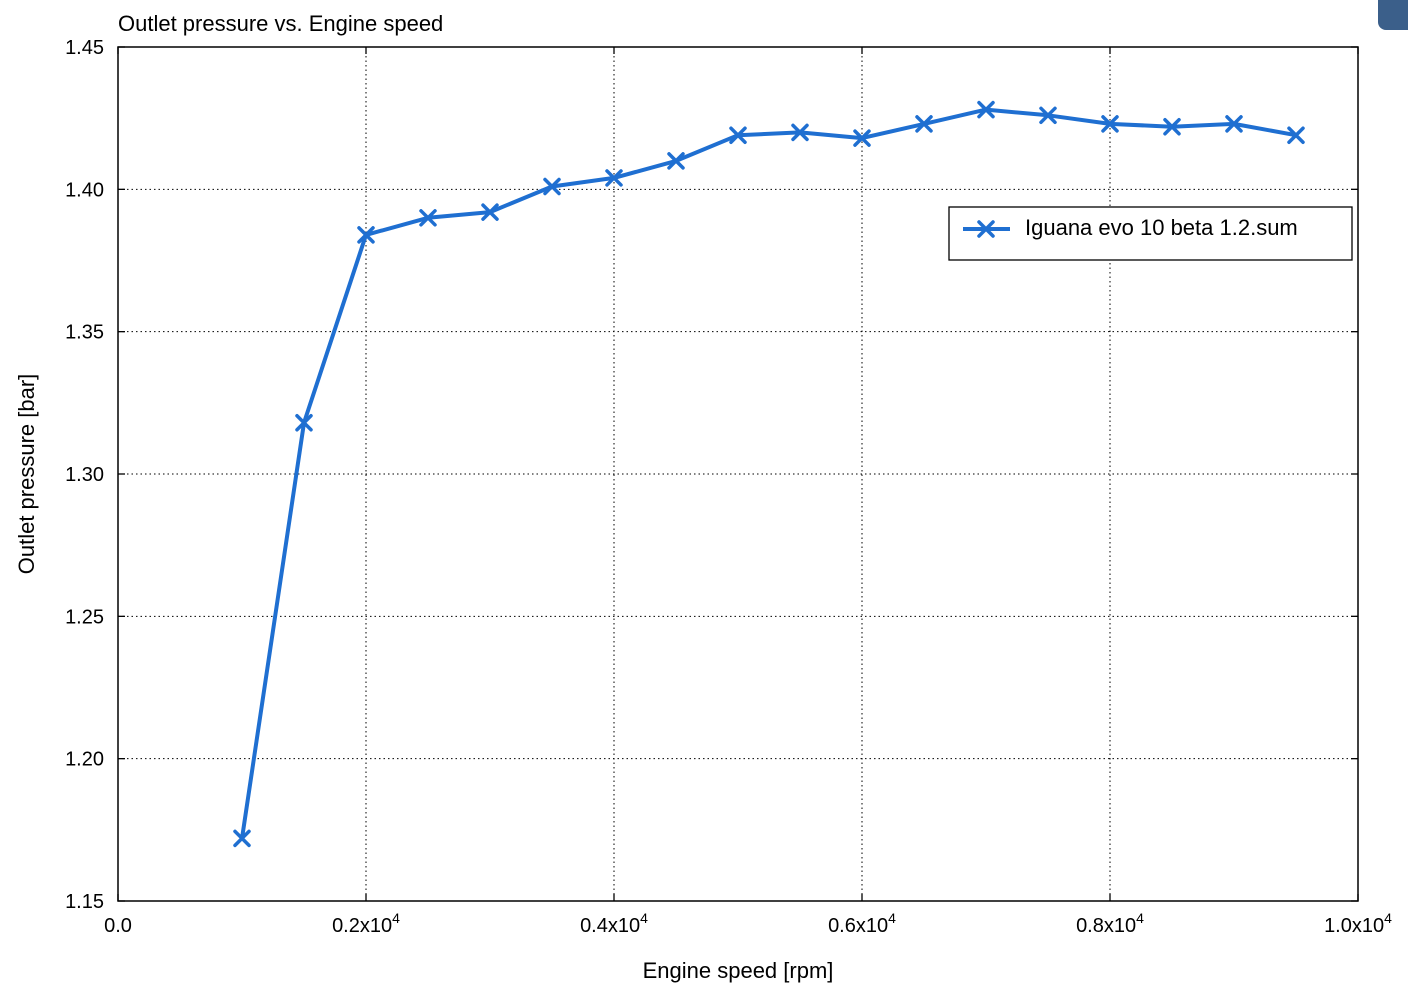  I want to click on legend: Iguana evo 10 beta 1.2.sum, so click(1150, 233).